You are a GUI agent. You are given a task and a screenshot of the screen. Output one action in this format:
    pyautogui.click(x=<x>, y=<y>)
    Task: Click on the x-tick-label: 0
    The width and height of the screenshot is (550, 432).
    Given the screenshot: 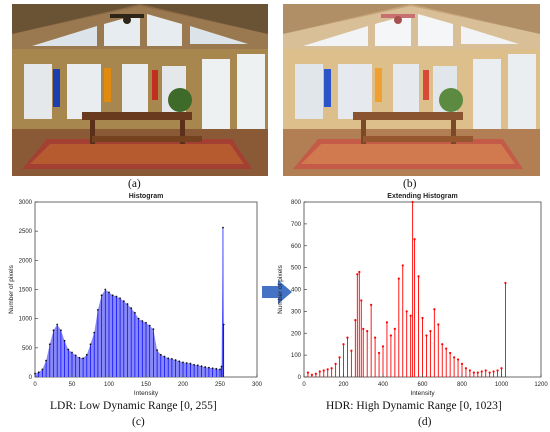 What is the action you would take?
    pyautogui.click(x=304, y=385)
    